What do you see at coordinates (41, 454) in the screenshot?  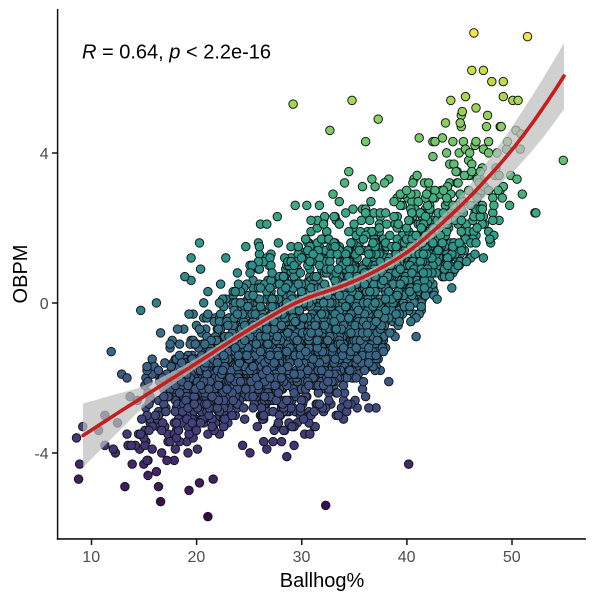 I see `svg-text: -4` at bounding box center [41, 454].